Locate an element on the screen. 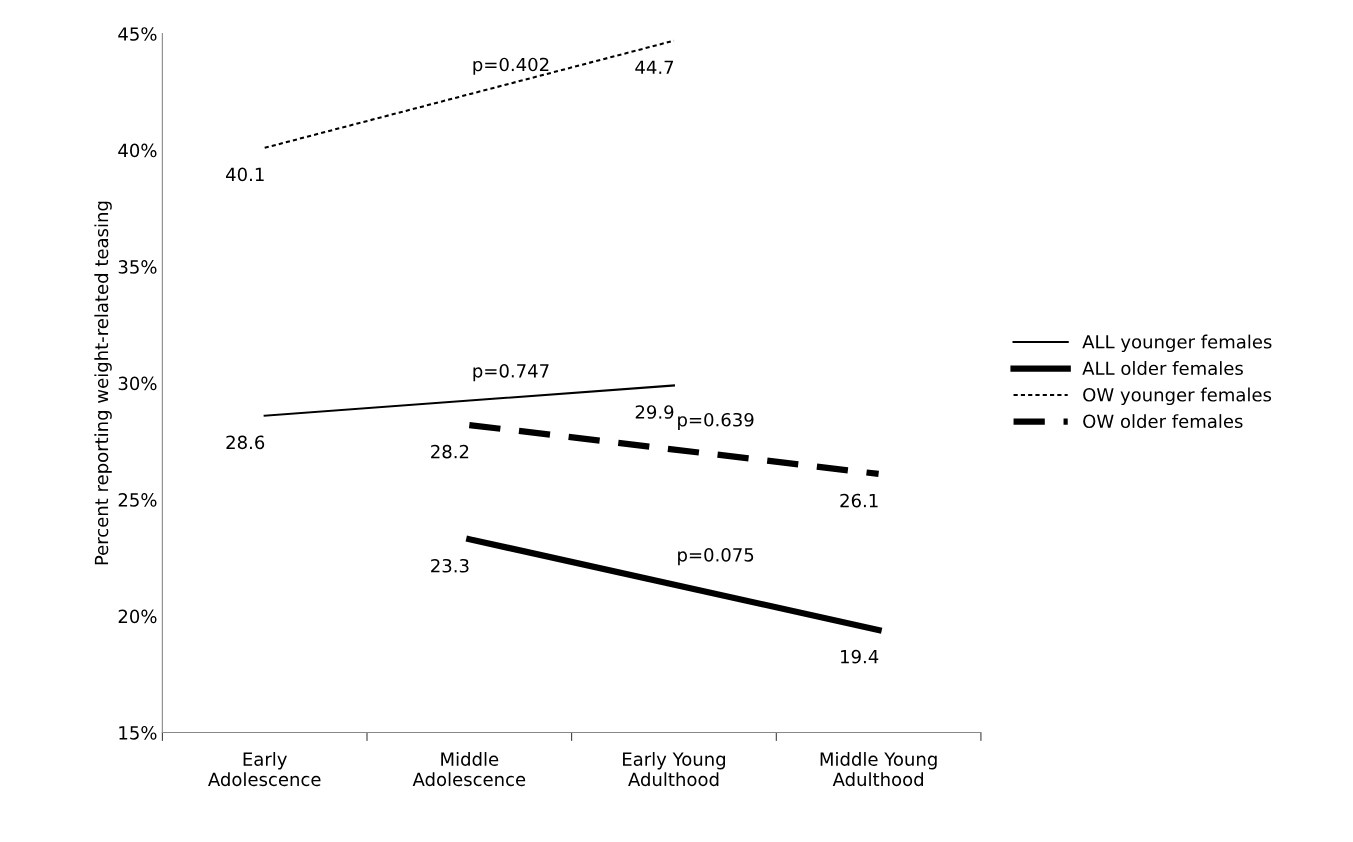 This screenshot has width=1353, height=842. legend-label: OW younger females is located at coordinates (1177, 396).